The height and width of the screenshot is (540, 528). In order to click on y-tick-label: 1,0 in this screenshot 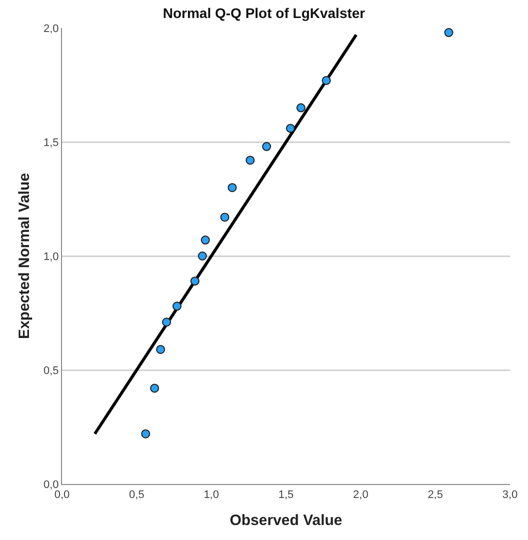, I will do `click(51, 256)`.